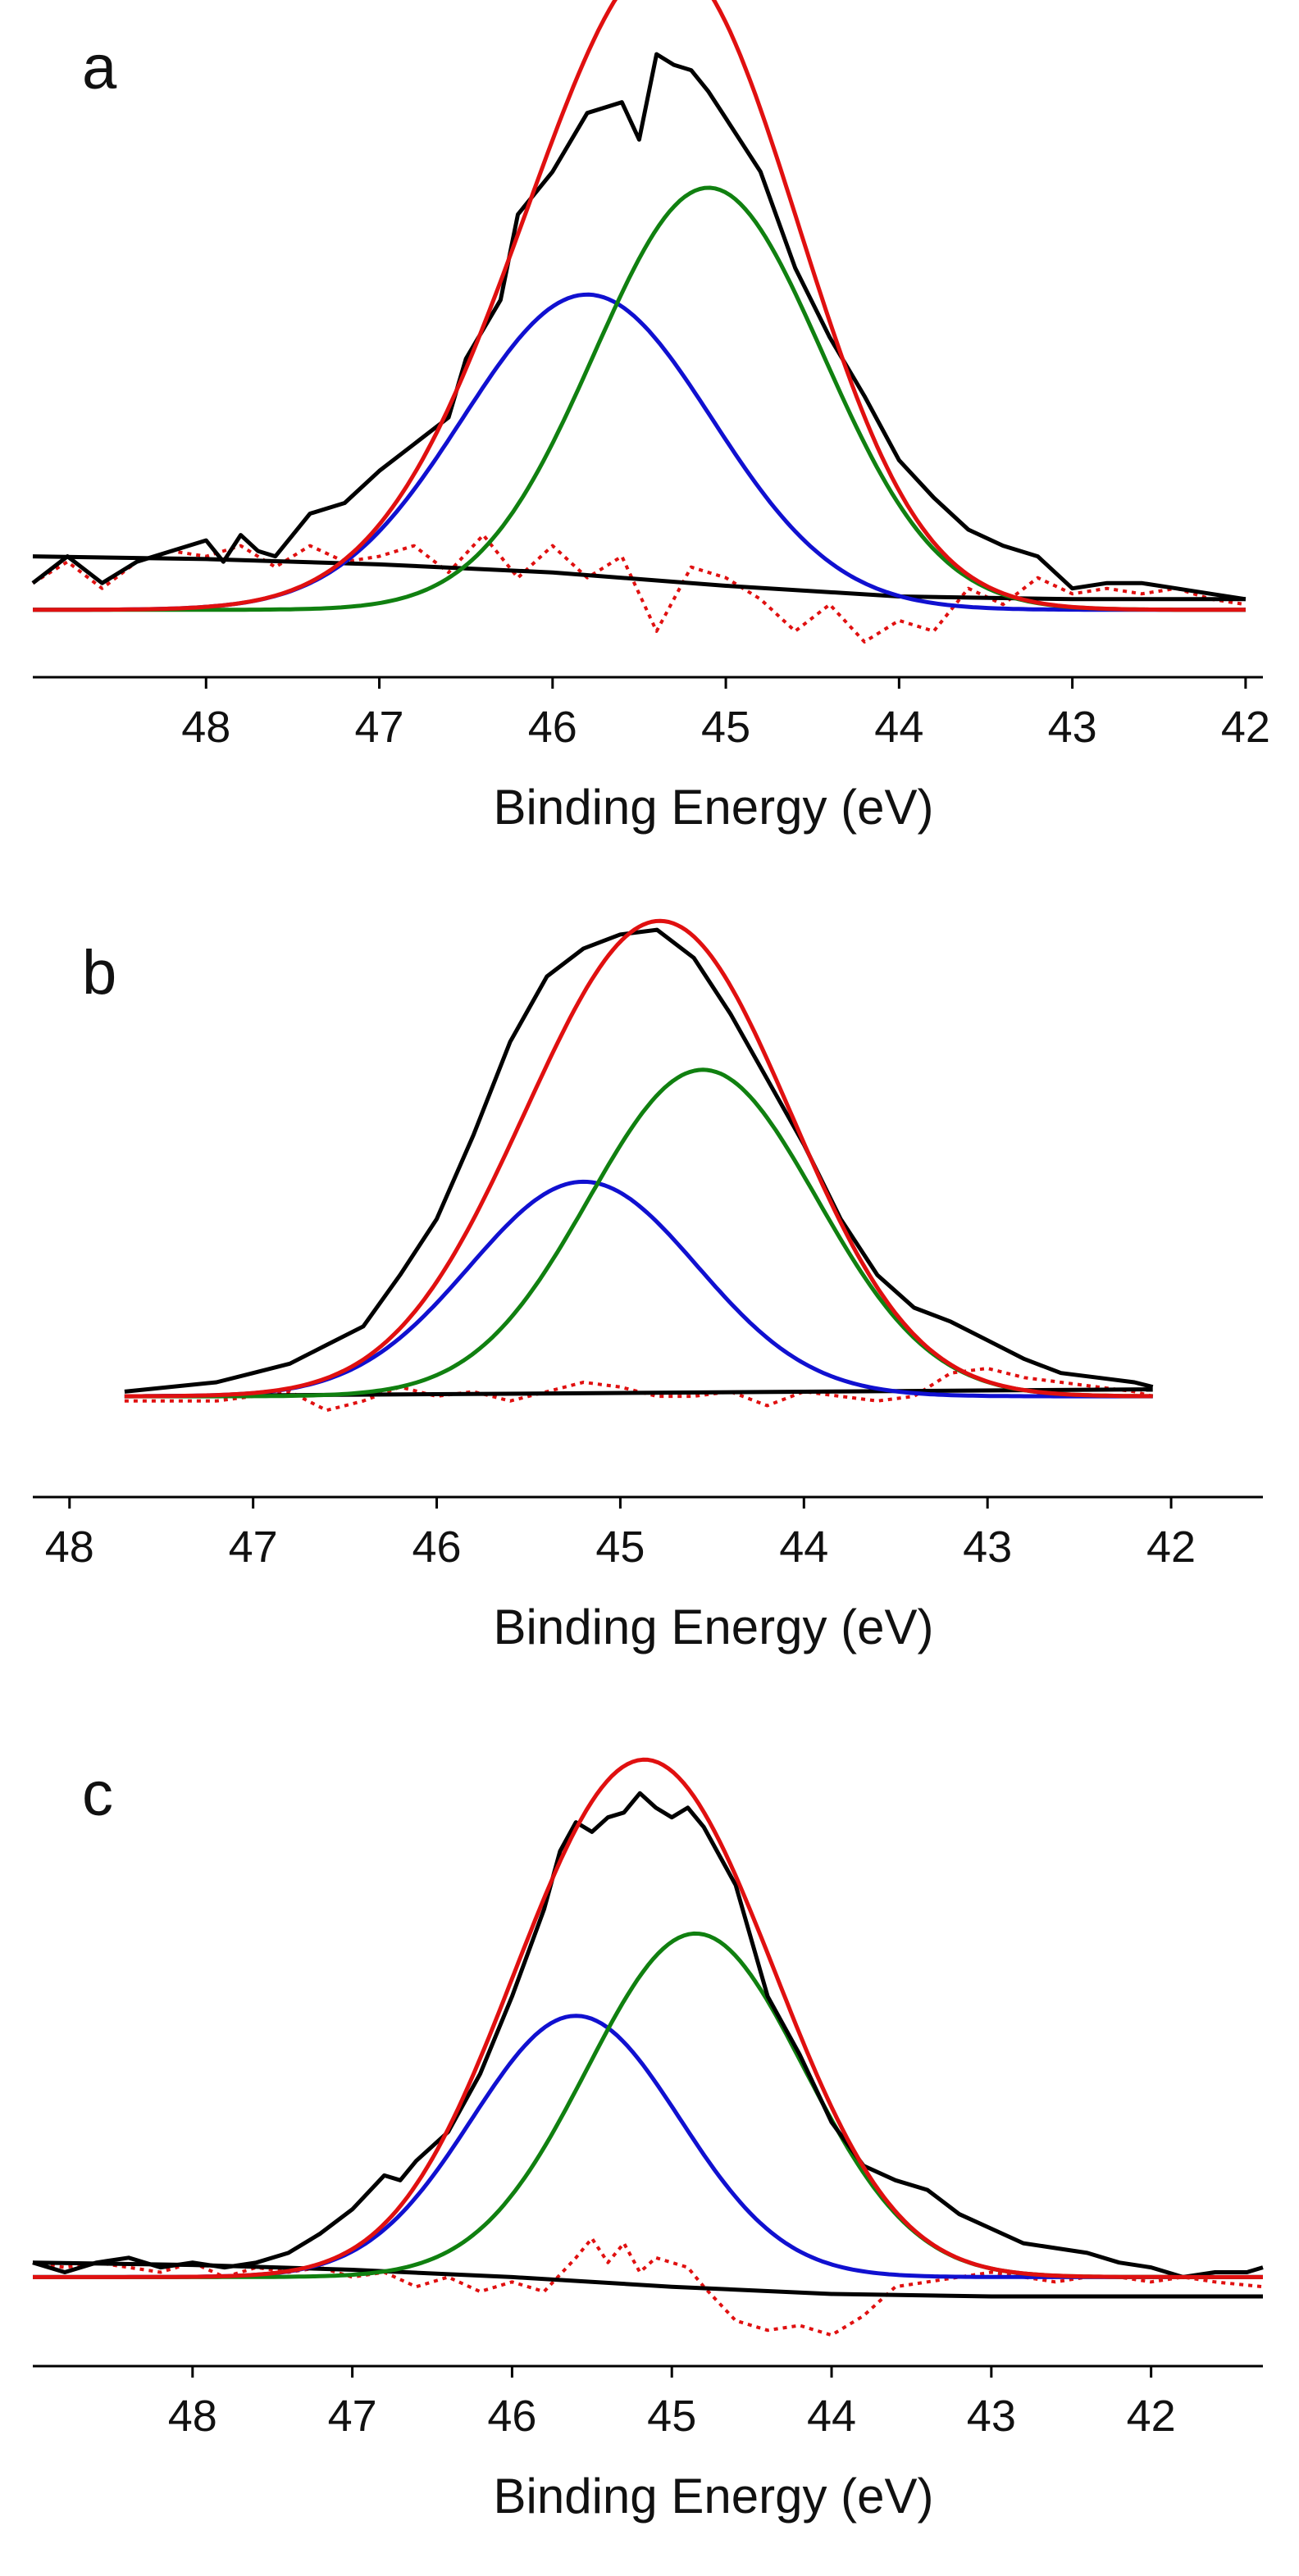 This screenshot has height=2576, width=1299. What do you see at coordinates (97, 1794) in the screenshot?
I see `panel-letter: c` at bounding box center [97, 1794].